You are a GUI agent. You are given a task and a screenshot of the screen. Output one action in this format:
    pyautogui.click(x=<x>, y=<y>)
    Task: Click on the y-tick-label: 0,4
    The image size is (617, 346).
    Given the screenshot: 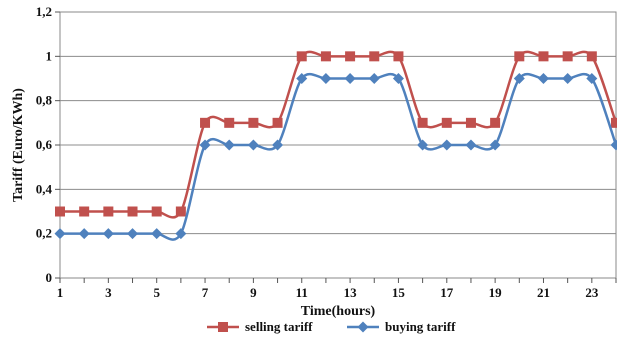 What is the action you would take?
    pyautogui.click(x=44, y=188)
    